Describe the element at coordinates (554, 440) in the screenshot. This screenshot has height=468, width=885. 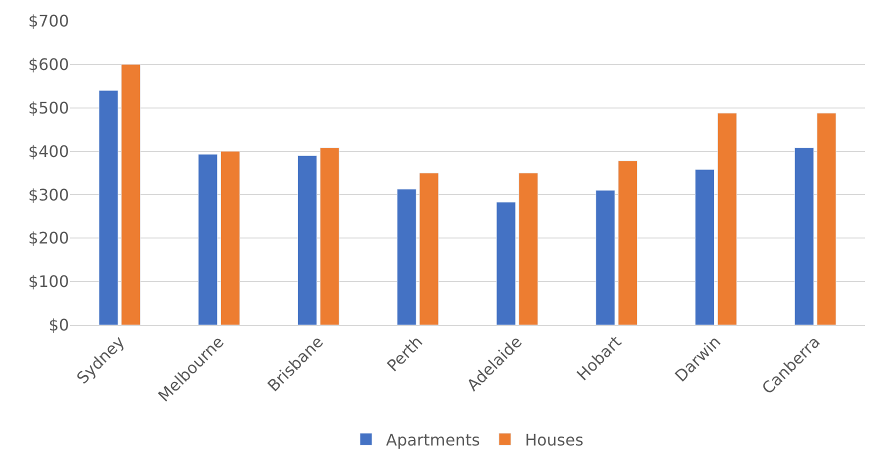
I see `legend-label: Houses` at that location.